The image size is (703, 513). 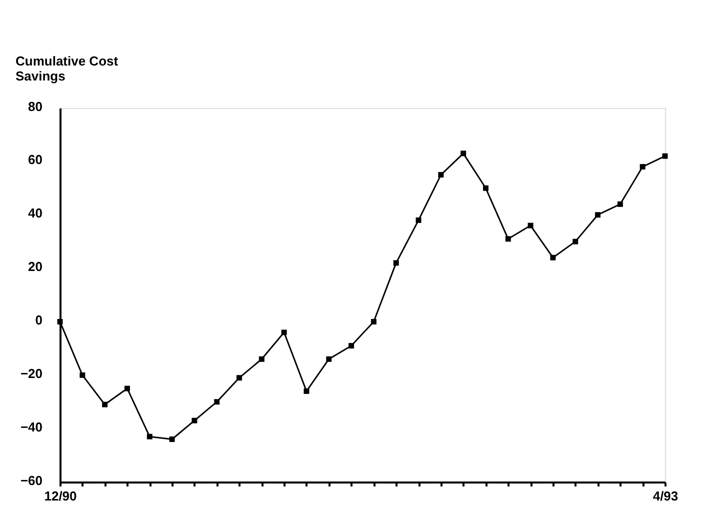 What do you see at coordinates (38, 320) in the screenshot?
I see `y-tick-label: 0` at bounding box center [38, 320].